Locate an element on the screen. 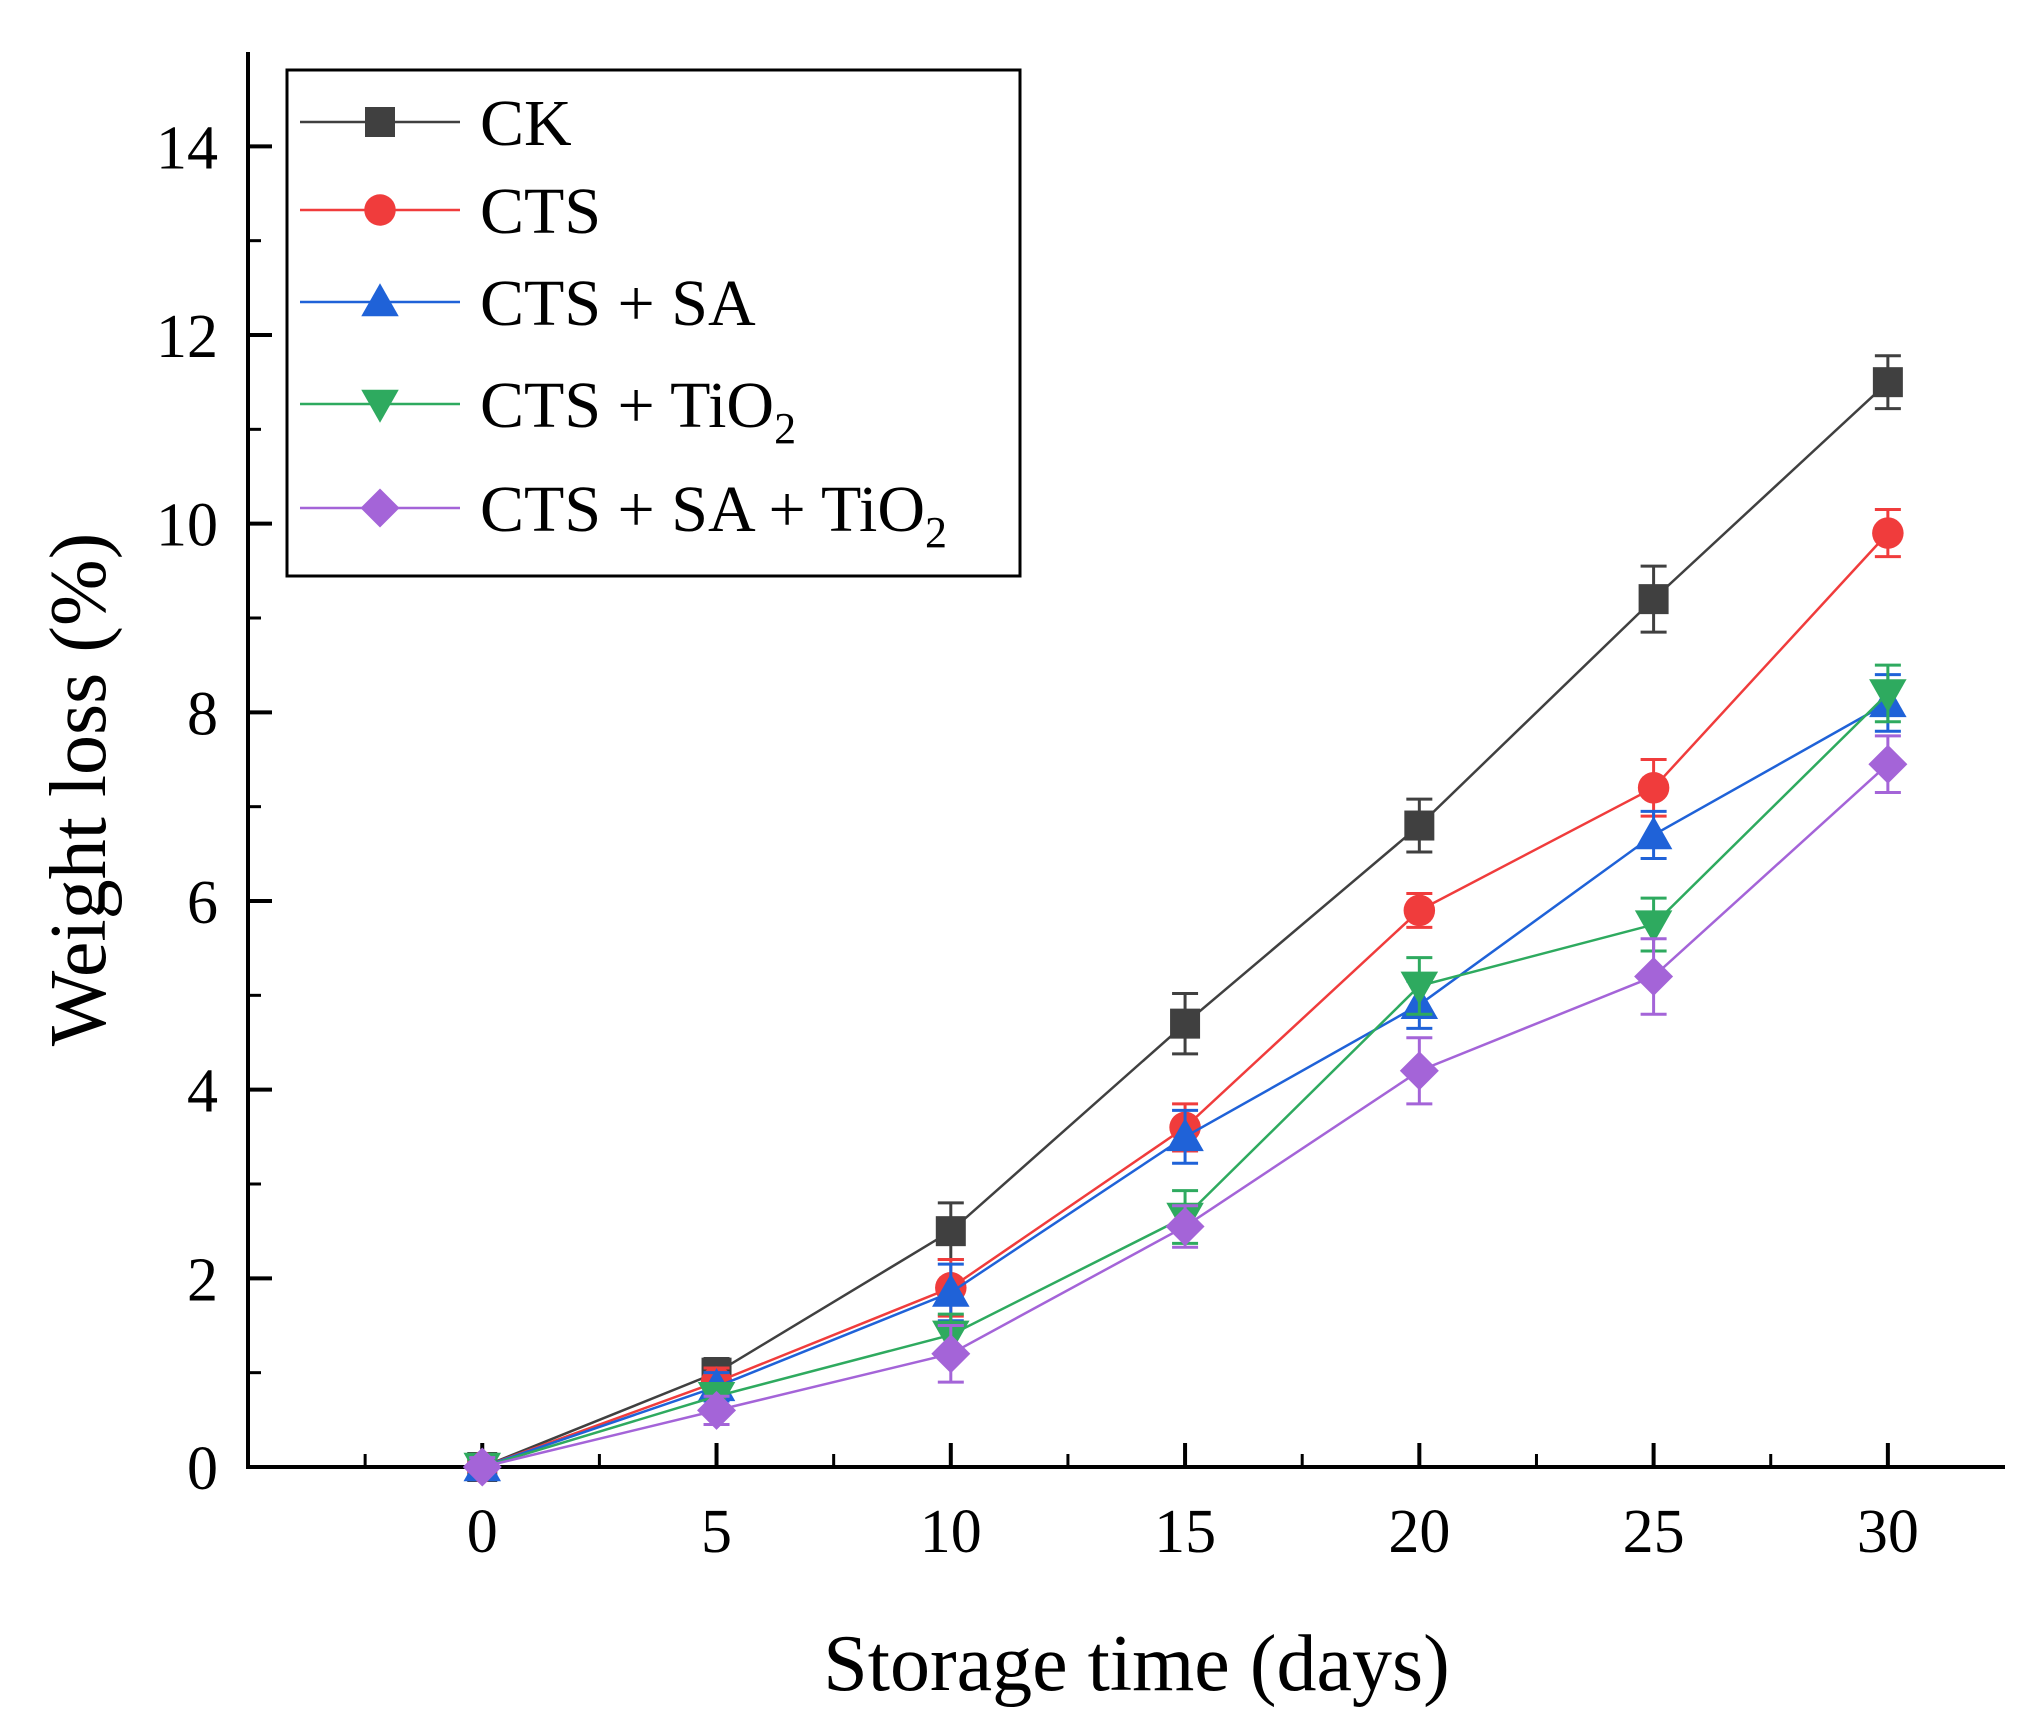  y-tick-label: 6 is located at coordinates (202, 903).